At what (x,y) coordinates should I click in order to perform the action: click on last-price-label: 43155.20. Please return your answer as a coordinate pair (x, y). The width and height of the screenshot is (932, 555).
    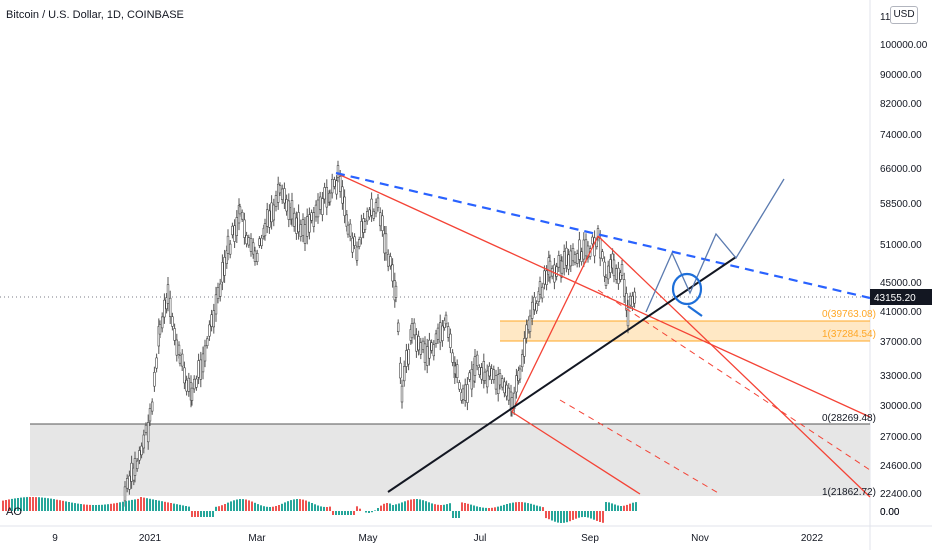
    Looking at the image, I should click on (895, 298).